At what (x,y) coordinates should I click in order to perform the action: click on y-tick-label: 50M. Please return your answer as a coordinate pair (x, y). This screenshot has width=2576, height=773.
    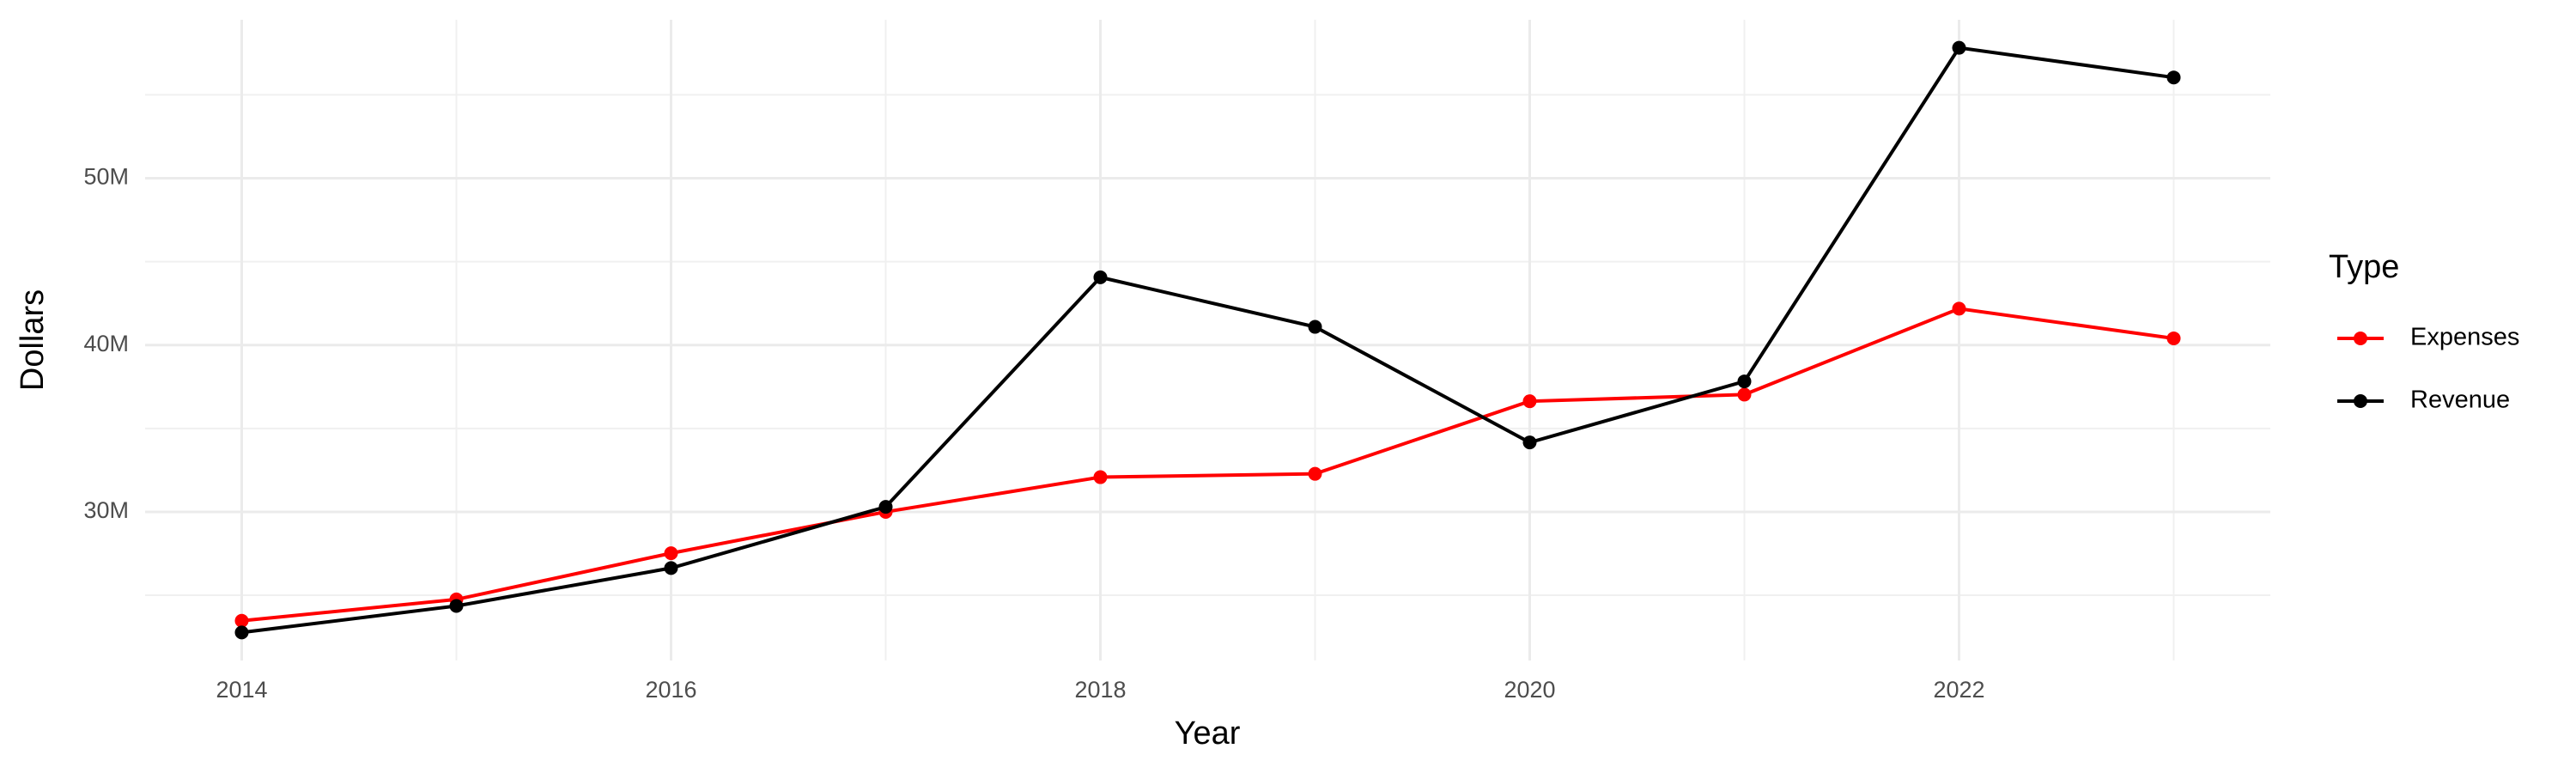
    Looking at the image, I should click on (106, 177).